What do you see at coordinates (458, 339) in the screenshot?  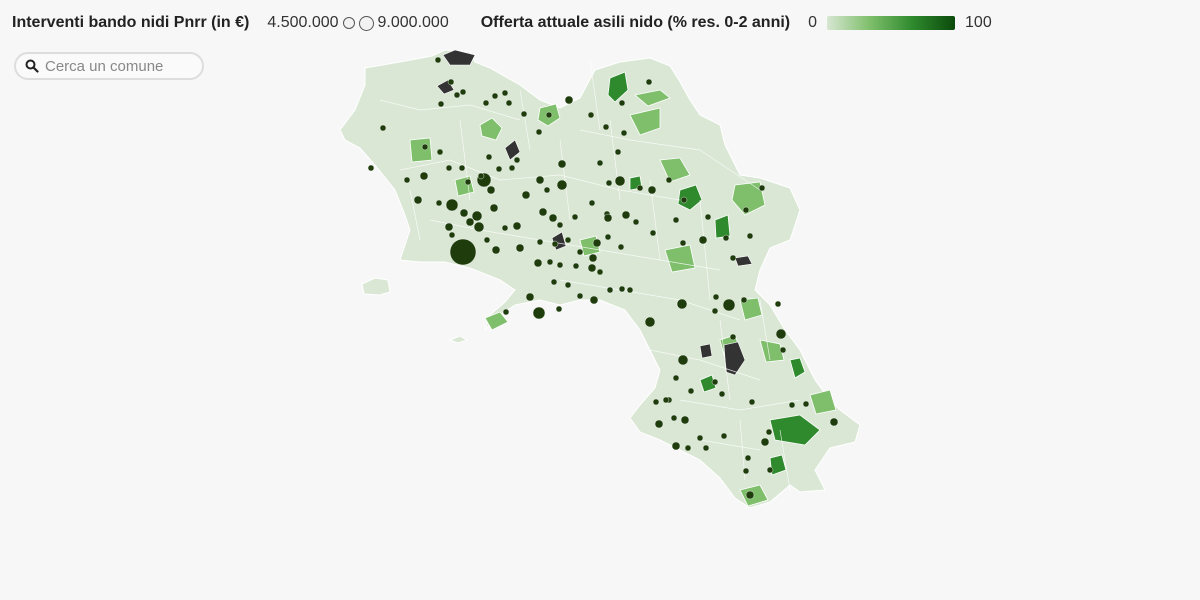 I see `capri-island` at bounding box center [458, 339].